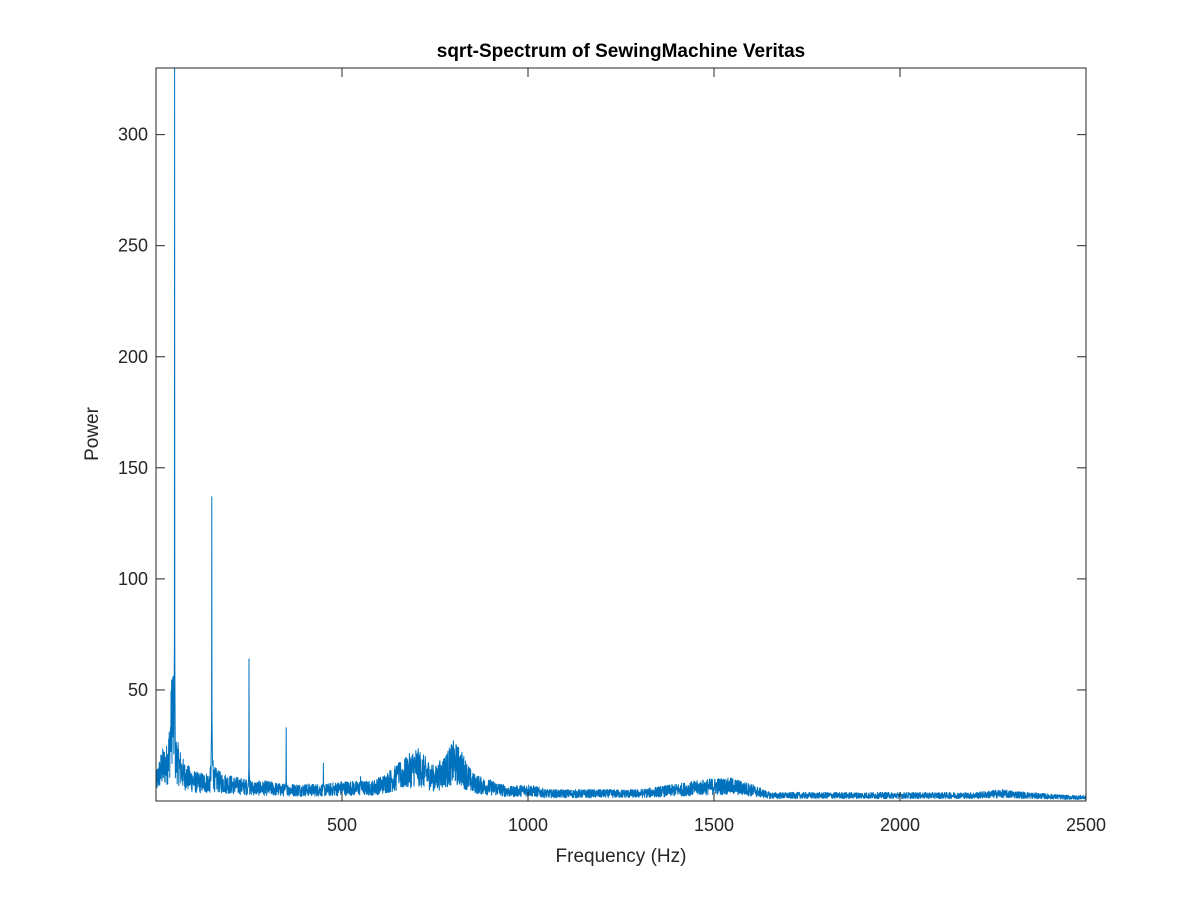 The image size is (1200, 905). What do you see at coordinates (1086, 825) in the screenshot?
I see `x-tick-label: 2500` at bounding box center [1086, 825].